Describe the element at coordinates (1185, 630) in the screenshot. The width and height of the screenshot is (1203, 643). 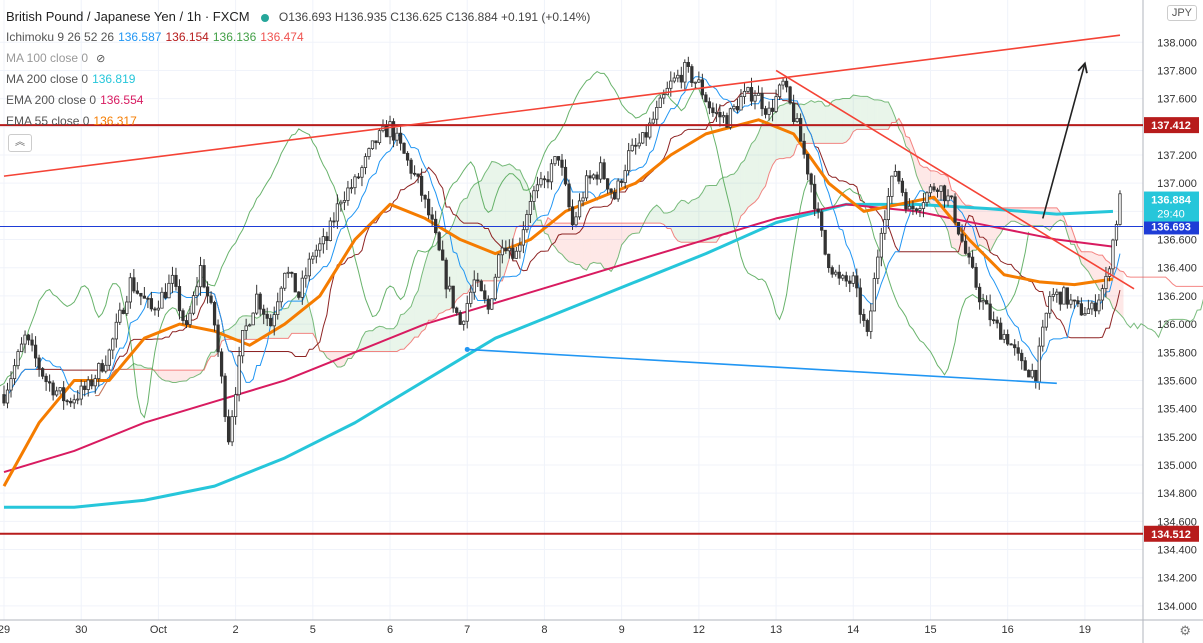
I see `settings-gear-icon: ⚙` at that location.